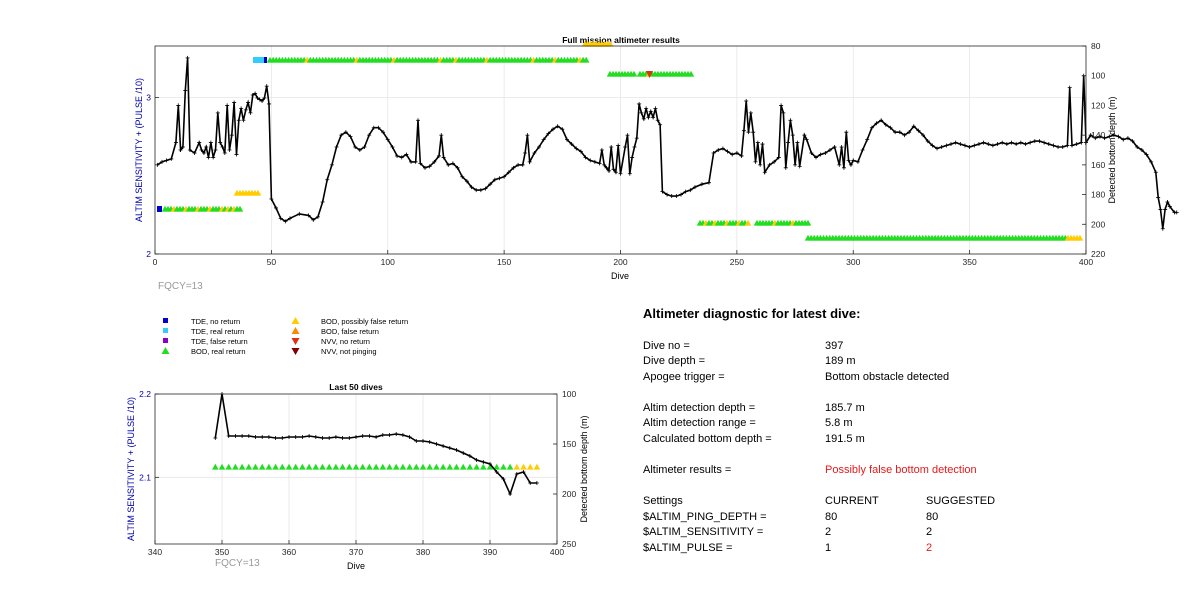 The height and width of the screenshot is (611, 1200). What do you see at coordinates (961, 501) in the screenshot?
I see `suggested-header: SUGGESTED` at bounding box center [961, 501].